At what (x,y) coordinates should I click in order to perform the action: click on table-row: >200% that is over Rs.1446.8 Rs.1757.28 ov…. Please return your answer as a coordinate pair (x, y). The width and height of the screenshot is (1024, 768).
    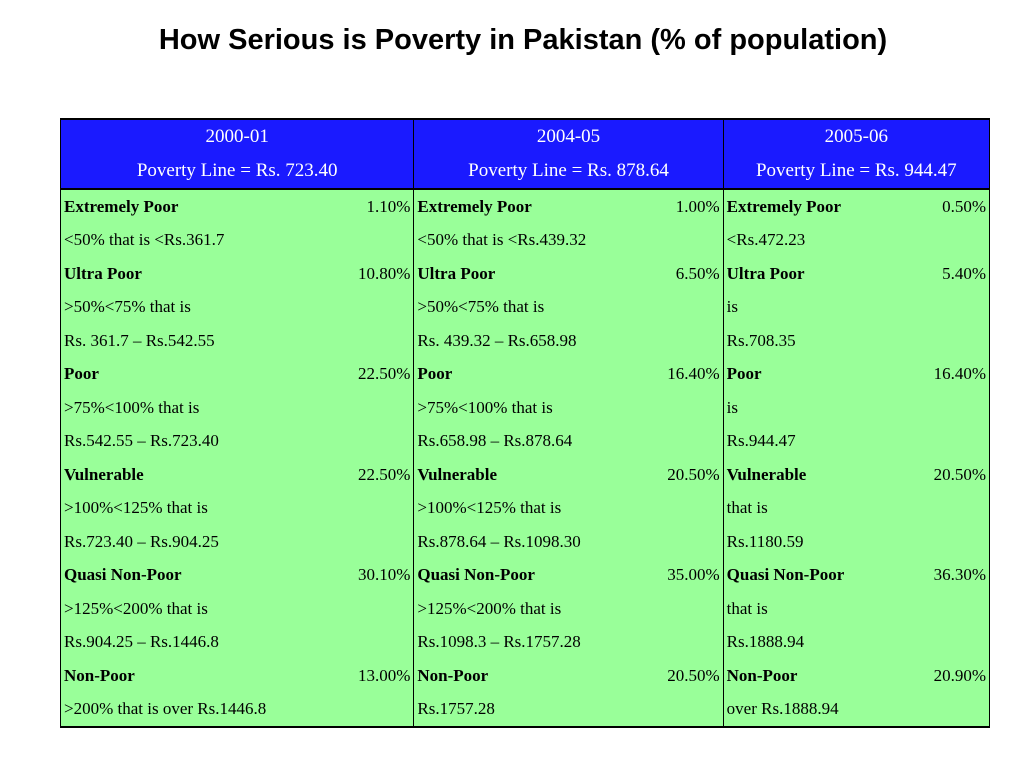
    Looking at the image, I should click on (525, 709).